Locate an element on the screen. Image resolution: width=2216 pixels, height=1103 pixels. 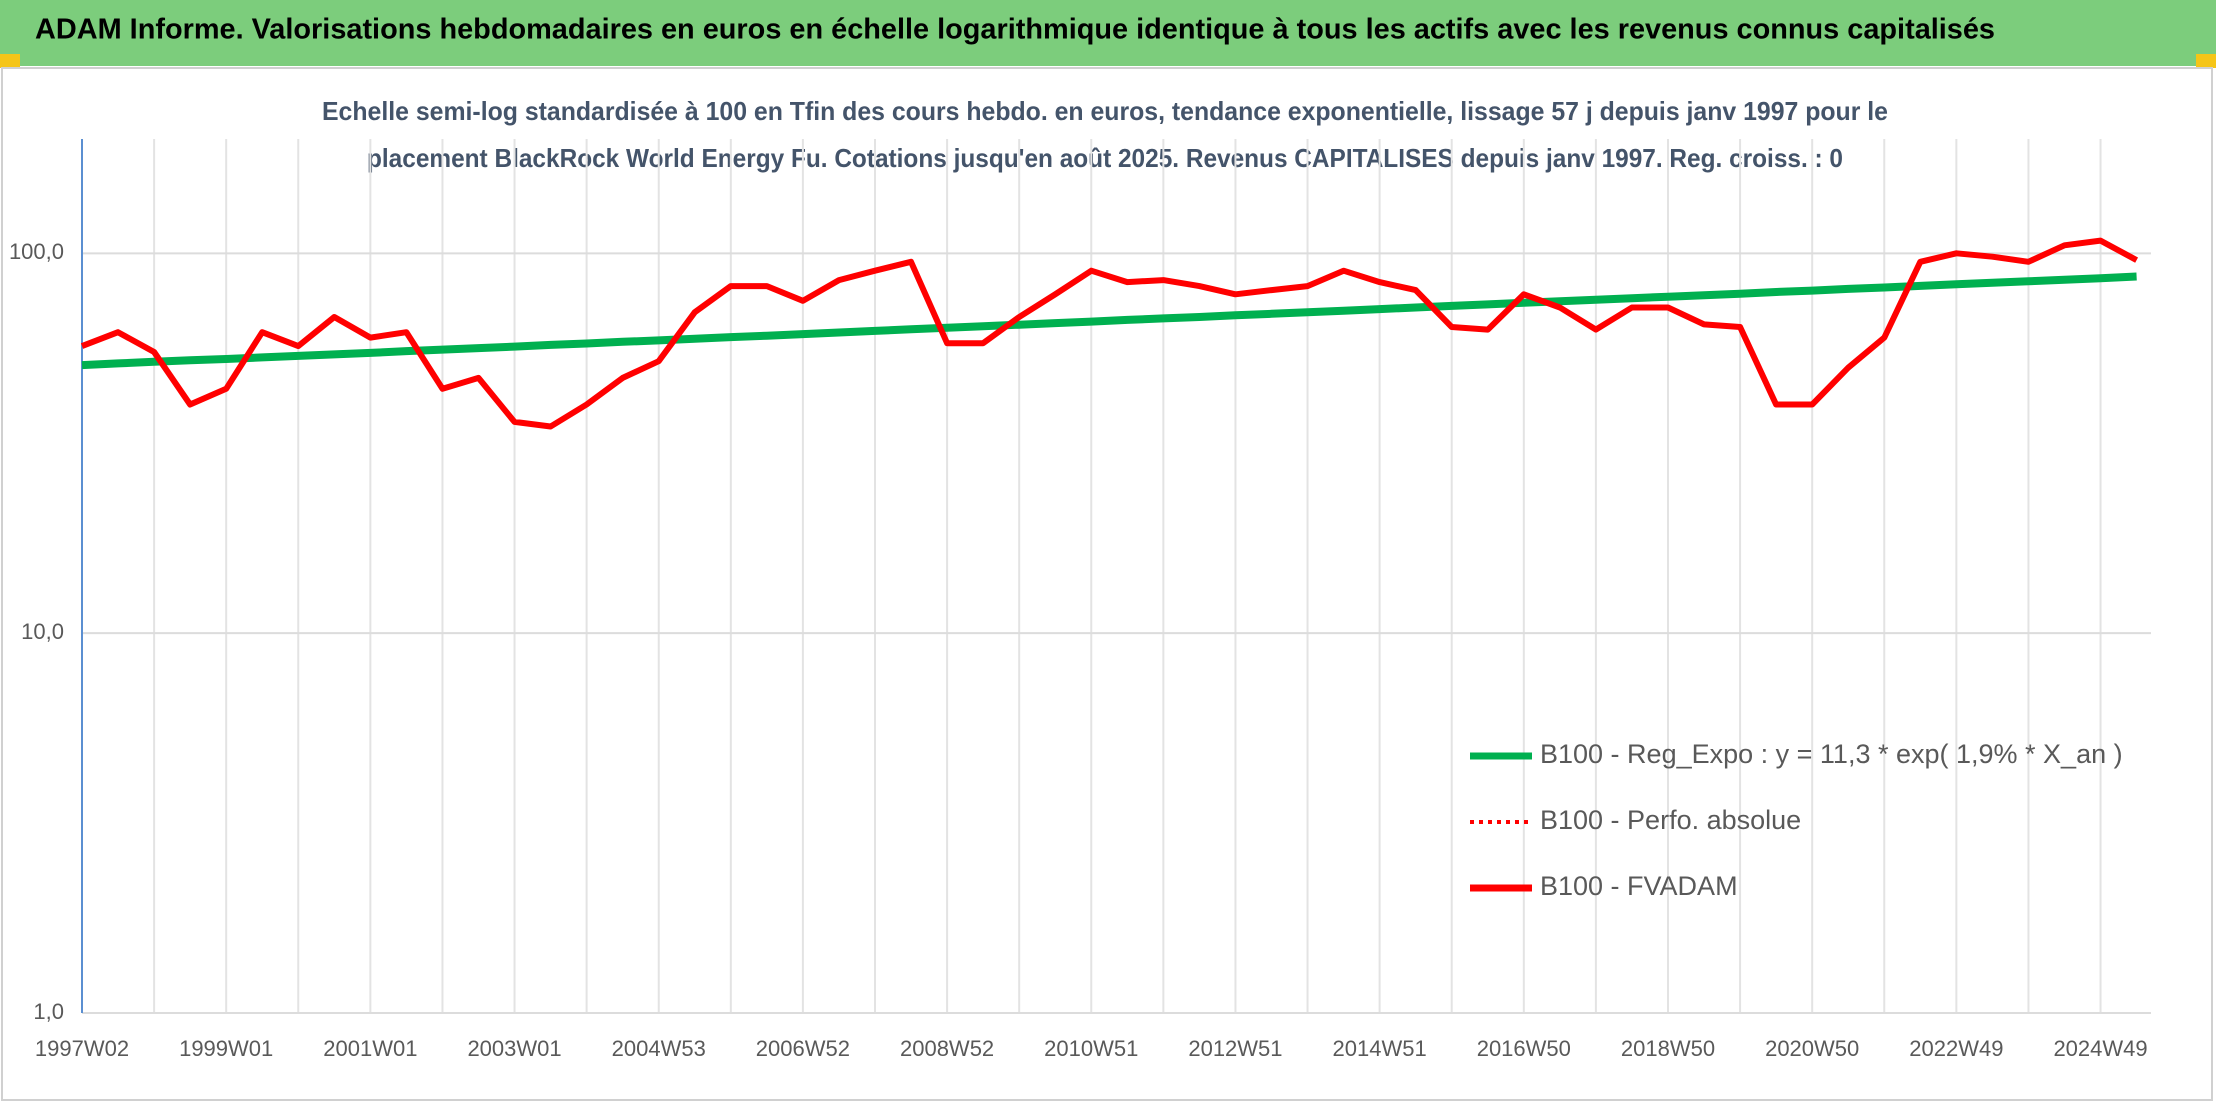
x-tick-label: 2024W49 is located at coordinates (2100, 1048).